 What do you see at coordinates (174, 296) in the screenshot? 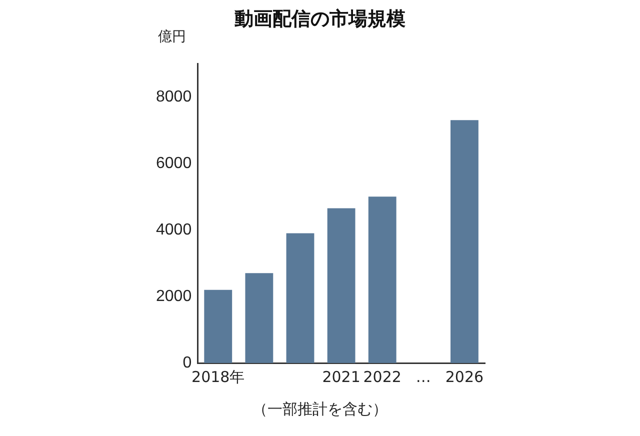
I see `y-tick-label: 2000` at bounding box center [174, 296].